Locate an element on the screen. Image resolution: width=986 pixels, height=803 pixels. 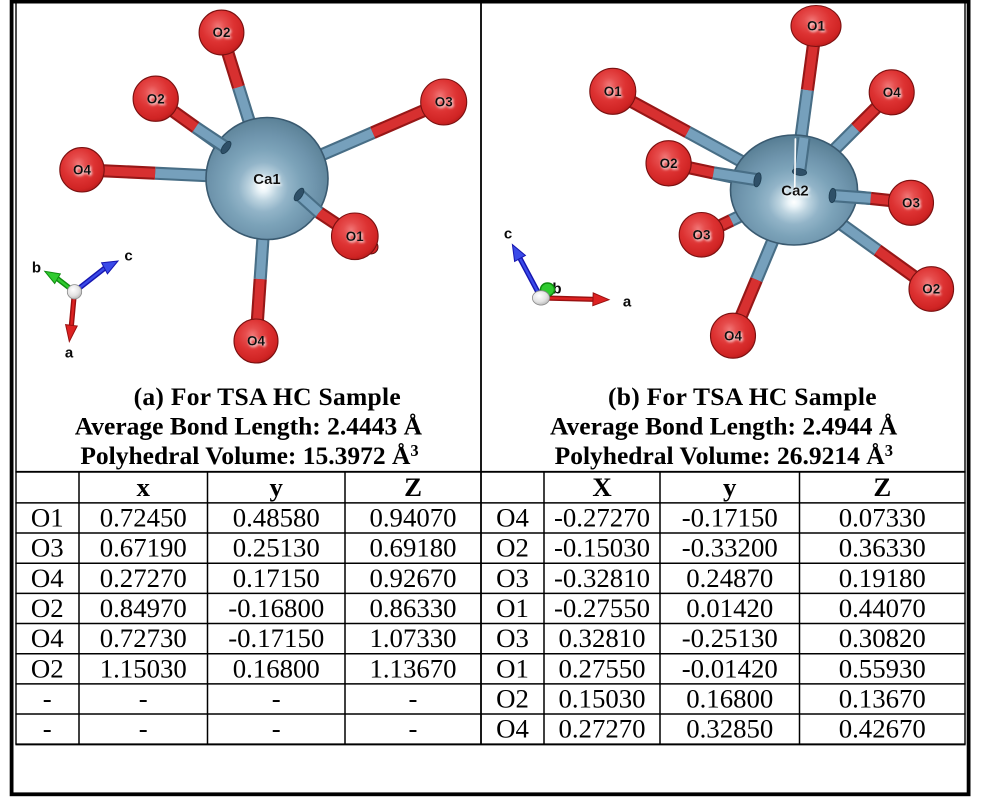
svg-text: 0.84970 is located at coordinates (143, 608).